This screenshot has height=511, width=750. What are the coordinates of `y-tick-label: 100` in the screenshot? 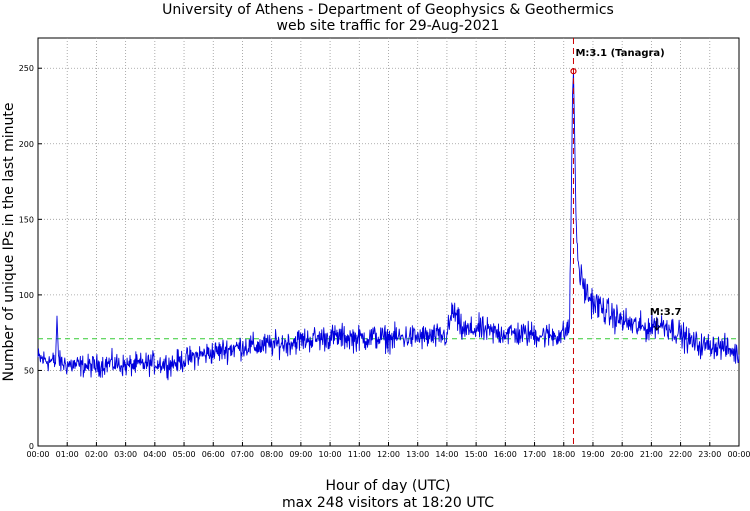 It's located at (26, 295).